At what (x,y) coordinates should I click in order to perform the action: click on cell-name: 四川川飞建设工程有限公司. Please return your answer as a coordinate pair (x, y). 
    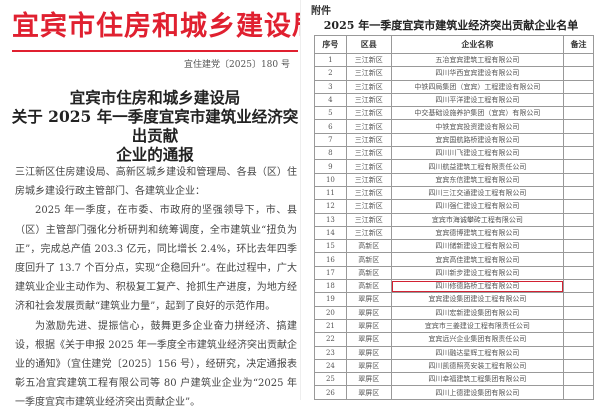
    Looking at the image, I should click on (477, 153).